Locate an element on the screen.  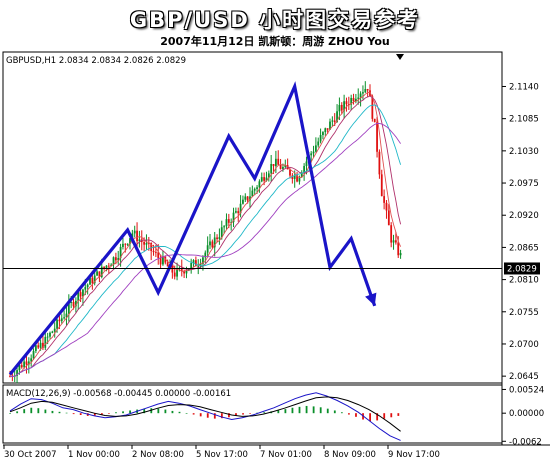
x-tick-label: 7 Nov 01:00 is located at coordinates (286, 455).